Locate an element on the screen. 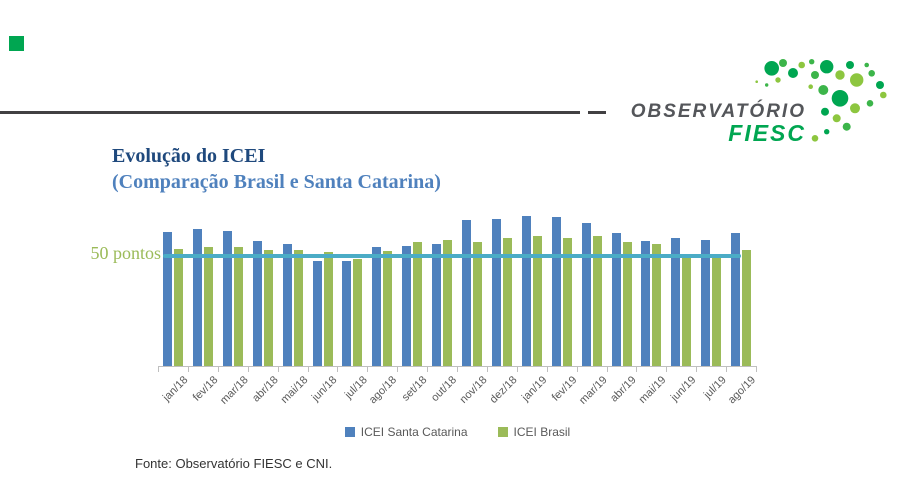 This screenshot has width=898, height=489. bar-icei-brasil-jan/18 is located at coordinates (178, 307).